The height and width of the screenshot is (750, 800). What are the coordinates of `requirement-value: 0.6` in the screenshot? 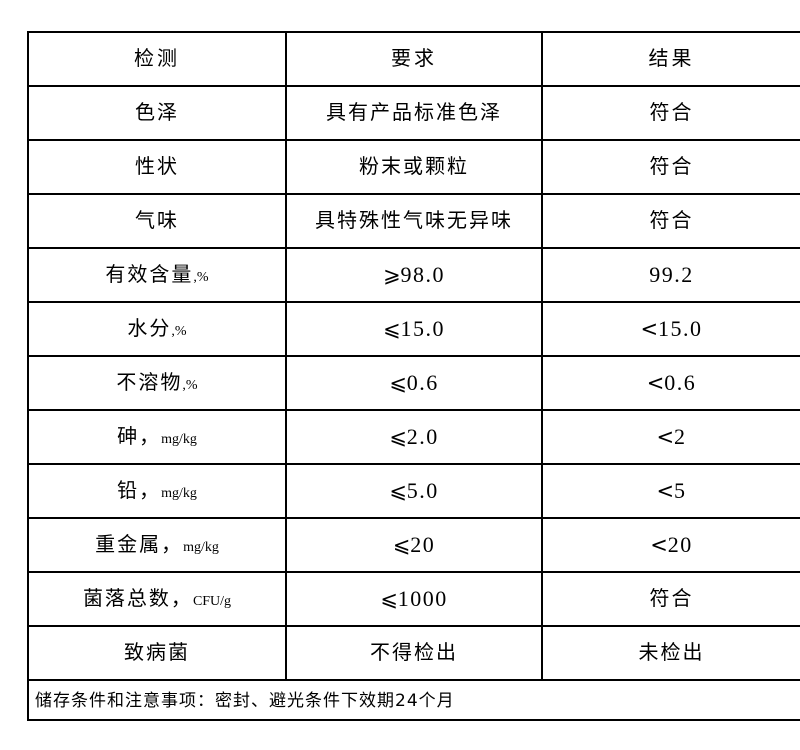 It's located at (422, 382).